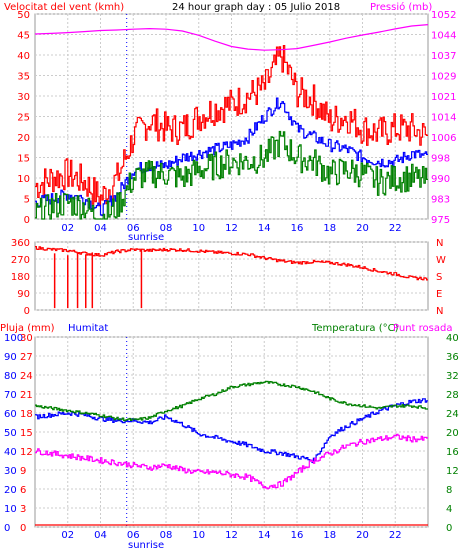 The height and width of the screenshot is (554, 459). Describe the element at coordinates (27, 220) in the screenshot. I see `wind-tick-label: 0` at that location.